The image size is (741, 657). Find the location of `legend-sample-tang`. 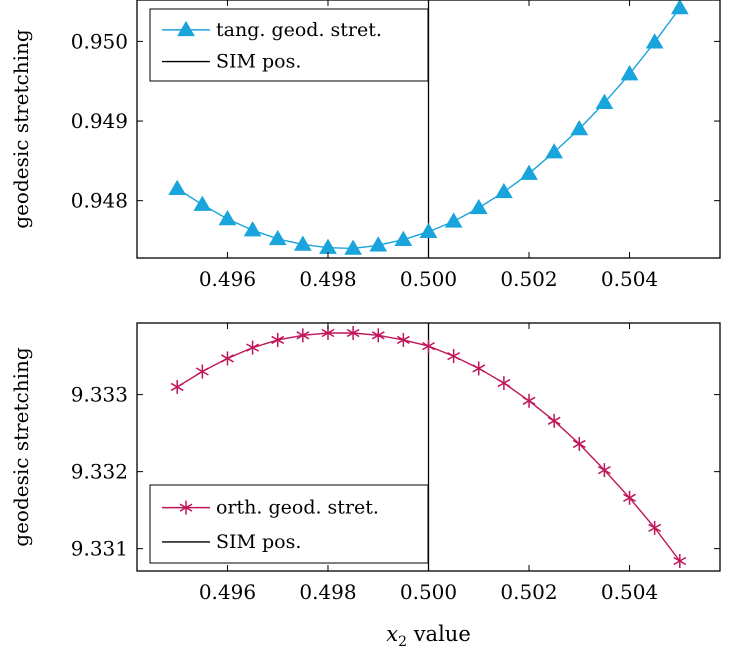

legend-sample-tang is located at coordinates (186, 28).